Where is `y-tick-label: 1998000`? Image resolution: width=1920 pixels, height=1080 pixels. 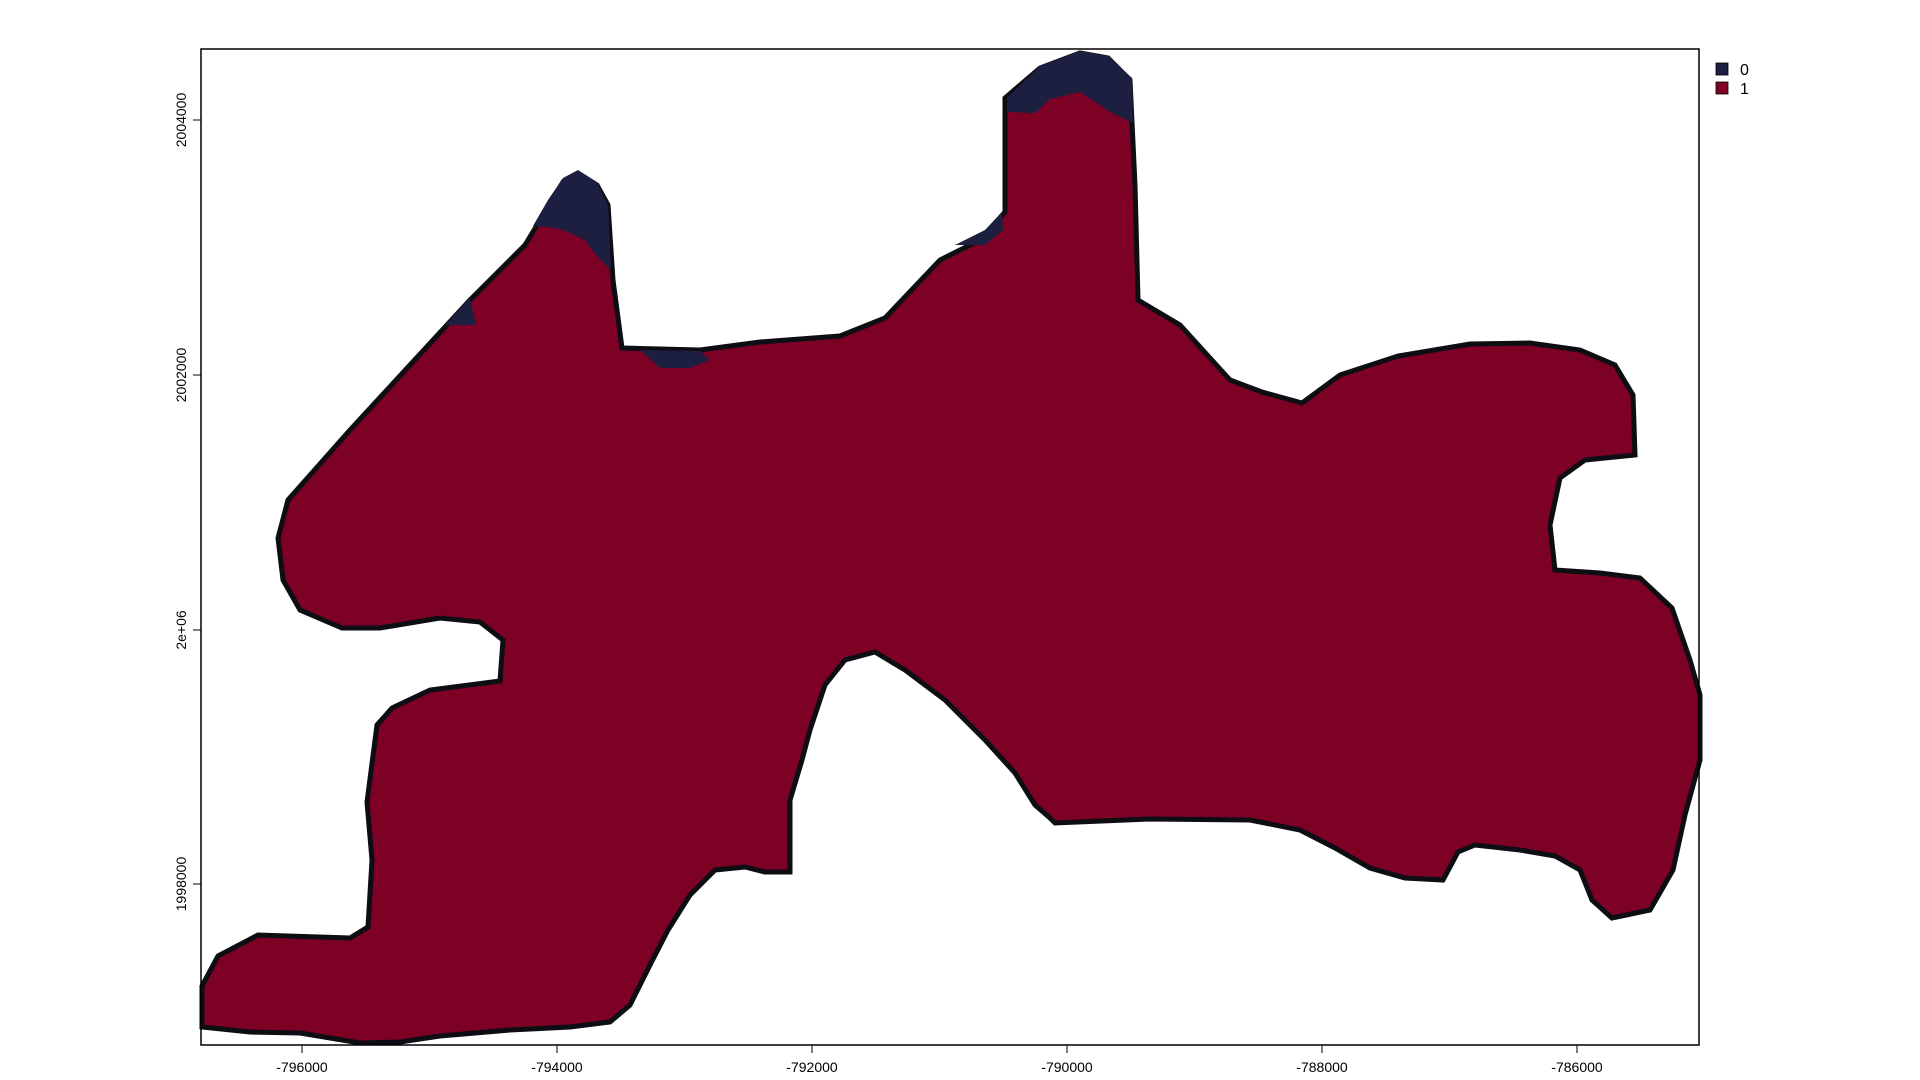
y-tick-label: 1998000 is located at coordinates (181, 884).